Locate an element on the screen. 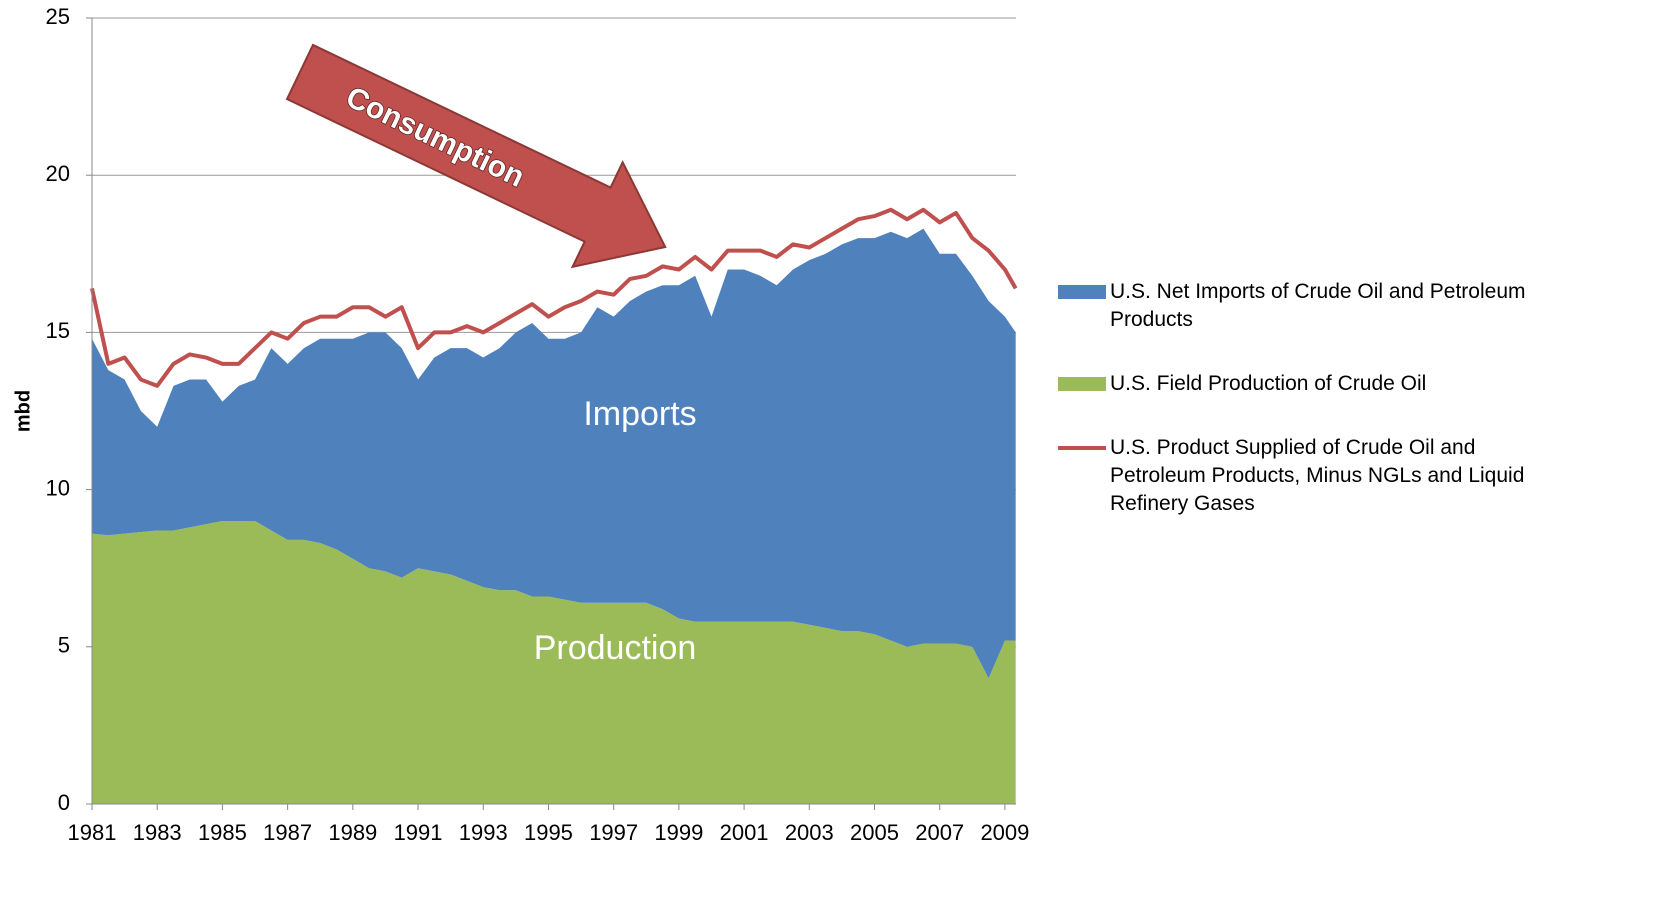 This screenshot has width=1661, height=899. x-tick-label: 2009 is located at coordinates (1004, 832).